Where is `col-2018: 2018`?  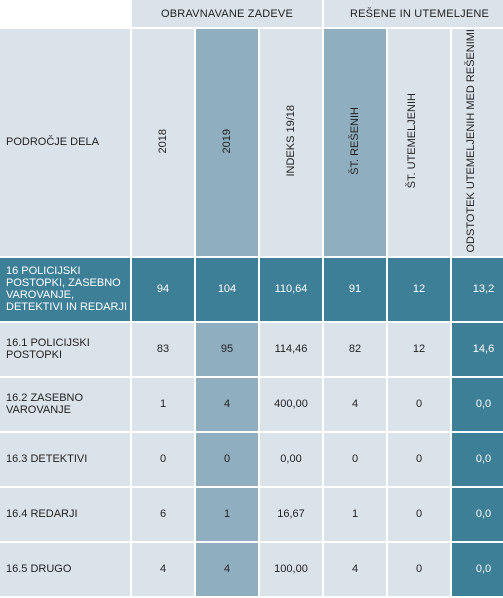 col-2018: 2018 is located at coordinates (163, 142).